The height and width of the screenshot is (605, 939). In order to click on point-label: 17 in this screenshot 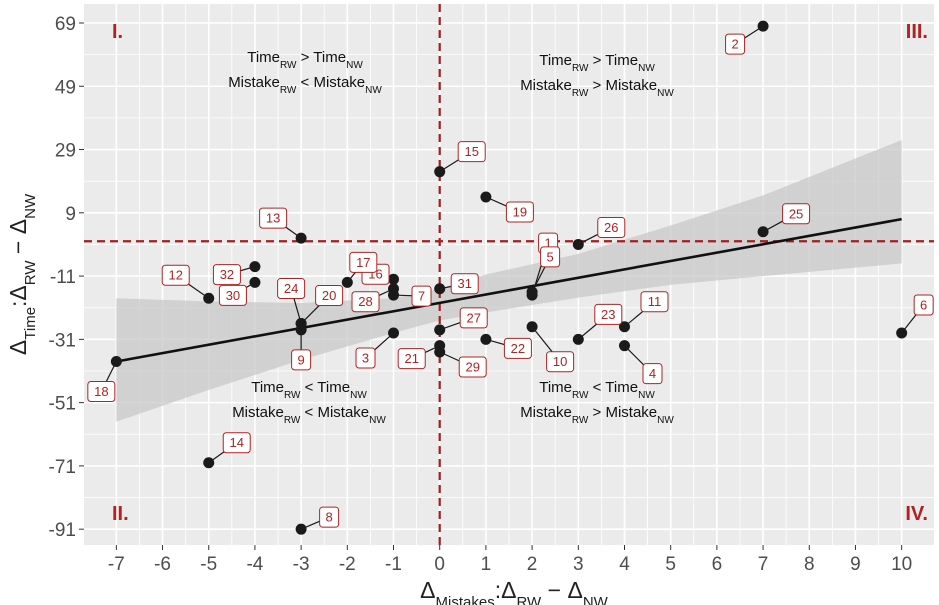, I will do `click(363, 262)`.